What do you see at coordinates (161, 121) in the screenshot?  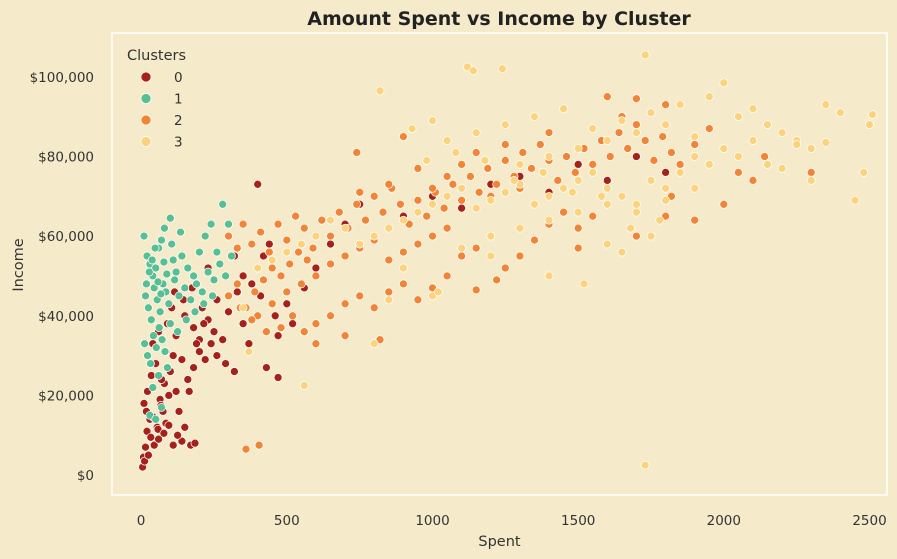 I see `legend-entry-2: 2` at bounding box center [161, 121].